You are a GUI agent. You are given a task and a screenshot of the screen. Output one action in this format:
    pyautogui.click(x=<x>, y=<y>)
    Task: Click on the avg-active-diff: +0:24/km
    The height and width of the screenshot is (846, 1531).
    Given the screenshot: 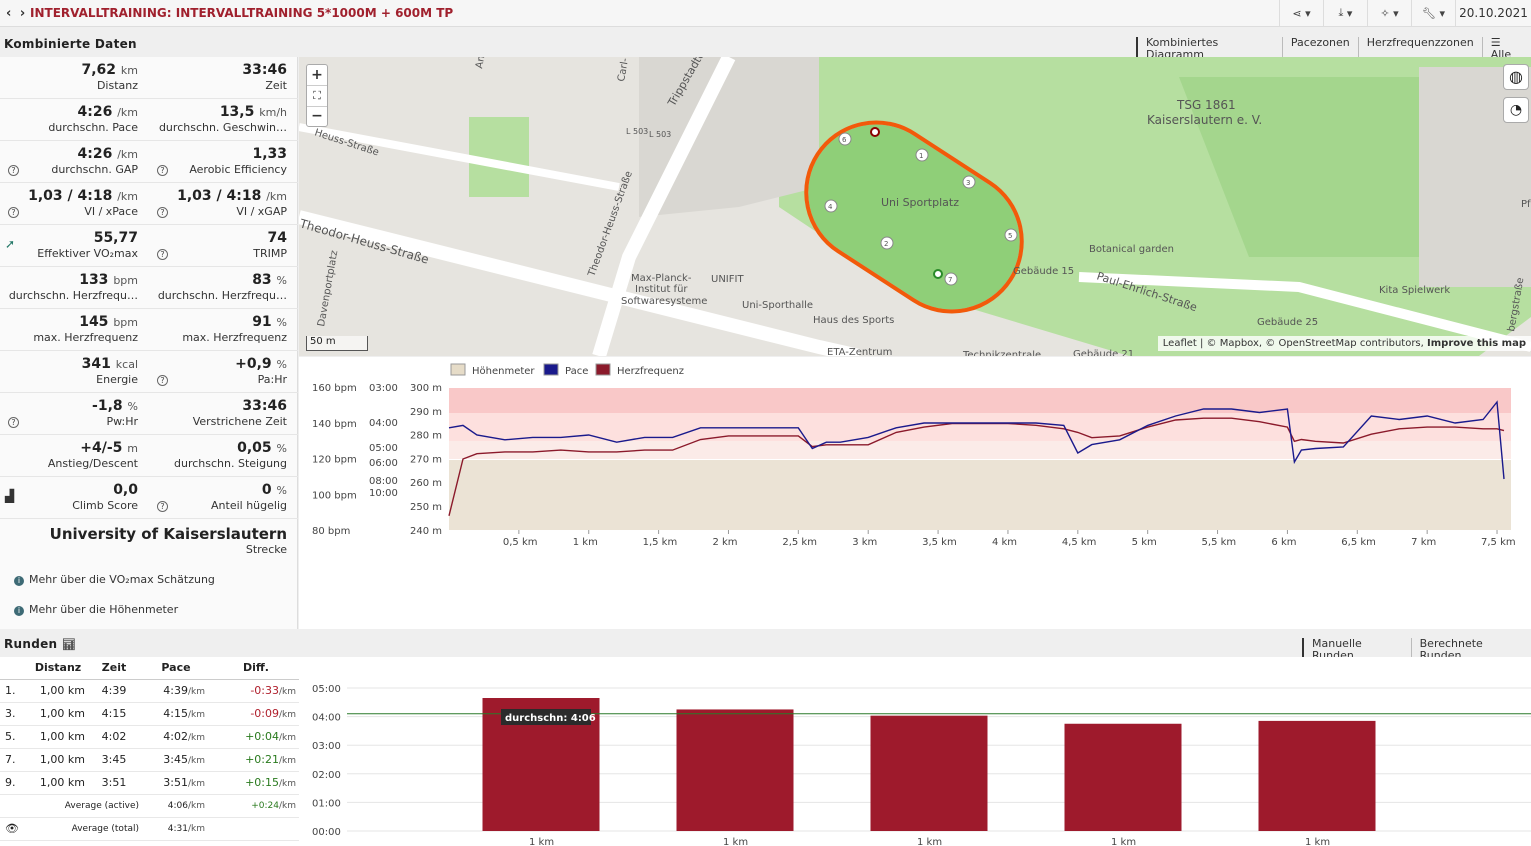 What is the action you would take?
    pyautogui.click(x=256, y=806)
    